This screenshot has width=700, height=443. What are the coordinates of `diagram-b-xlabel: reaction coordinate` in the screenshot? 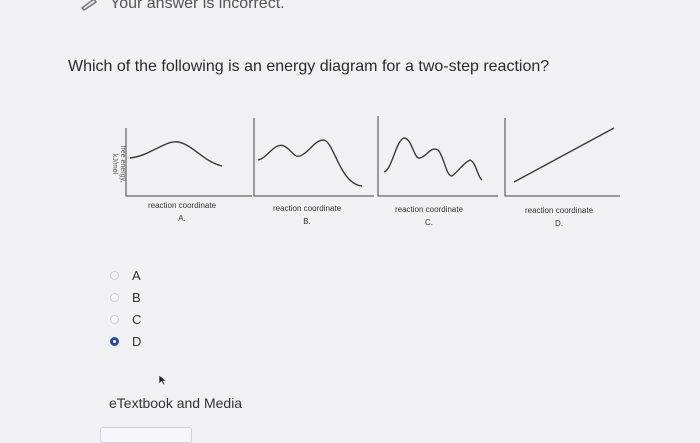 It's located at (307, 208).